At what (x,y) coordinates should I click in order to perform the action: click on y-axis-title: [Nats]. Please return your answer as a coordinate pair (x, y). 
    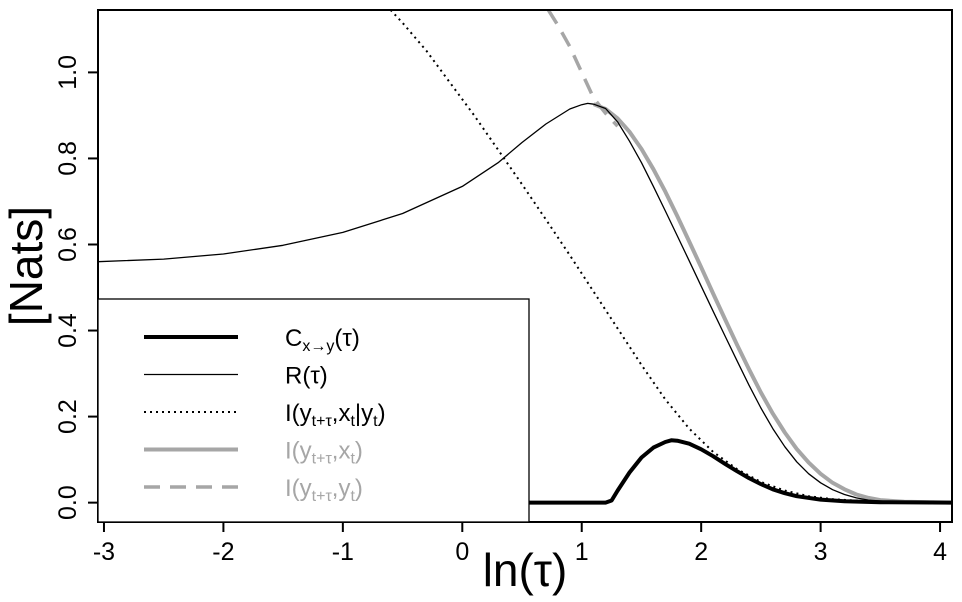
    Looking at the image, I should click on (26, 266).